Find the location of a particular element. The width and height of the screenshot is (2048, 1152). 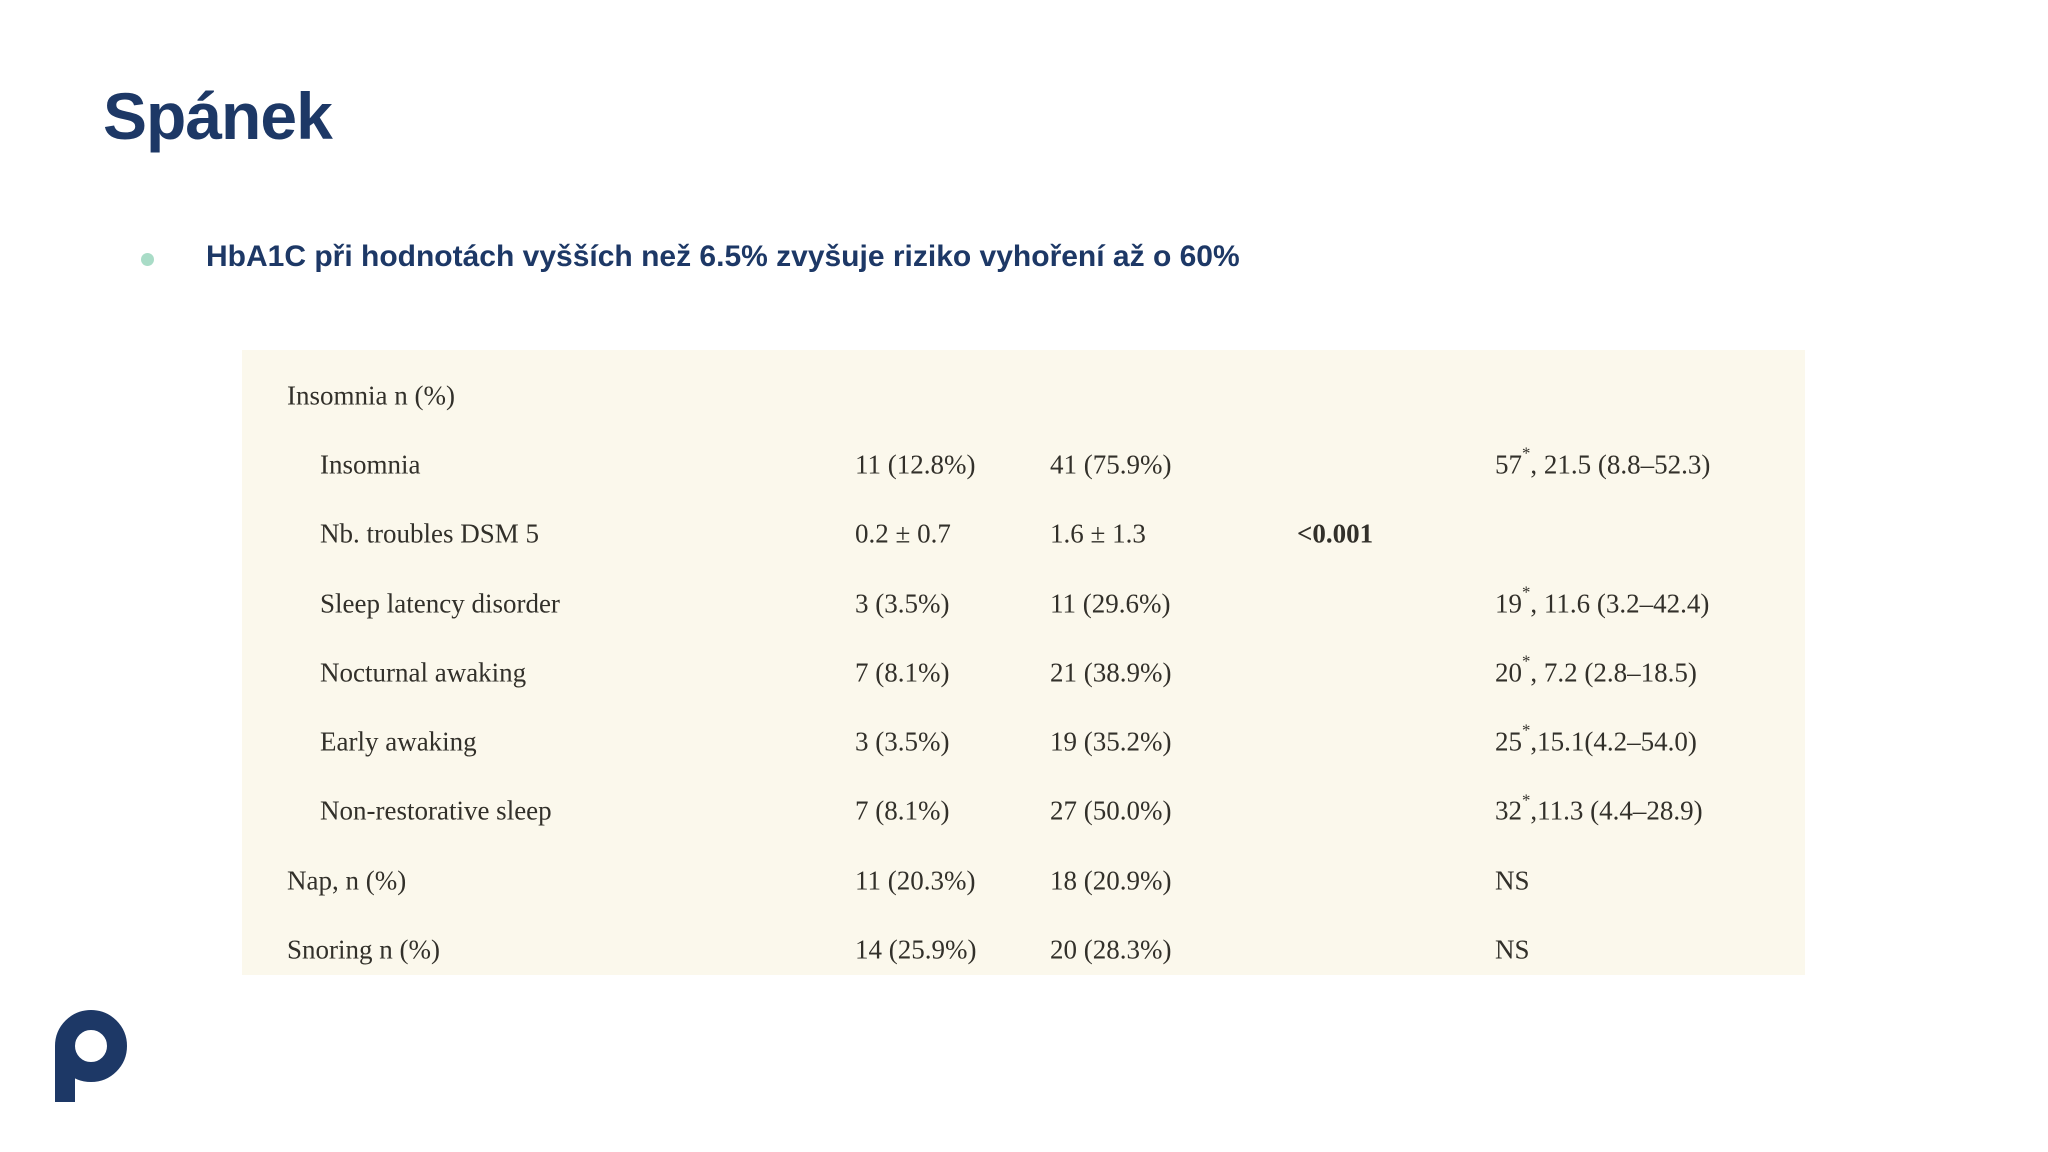

or-ci: ,11.3 (4.4–28.9) is located at coordinates (1616, 810).